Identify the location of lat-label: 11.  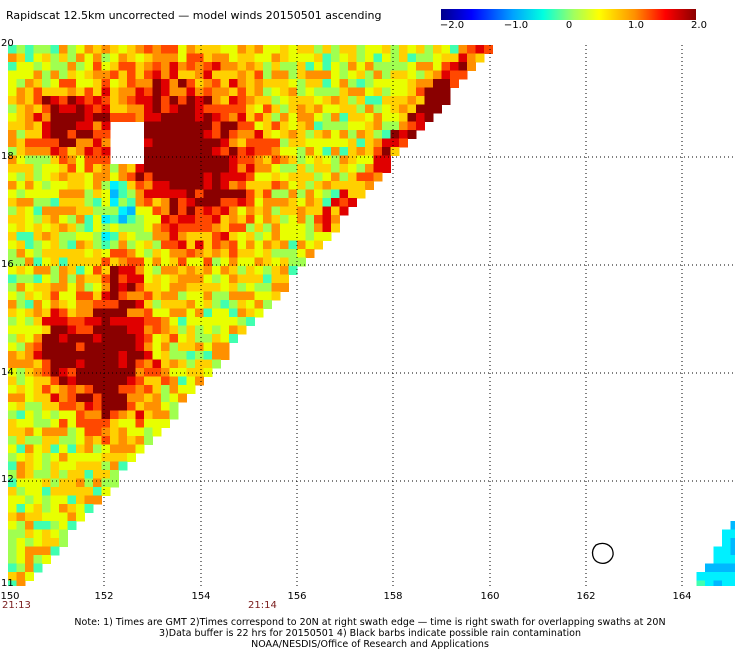
(7, 583).